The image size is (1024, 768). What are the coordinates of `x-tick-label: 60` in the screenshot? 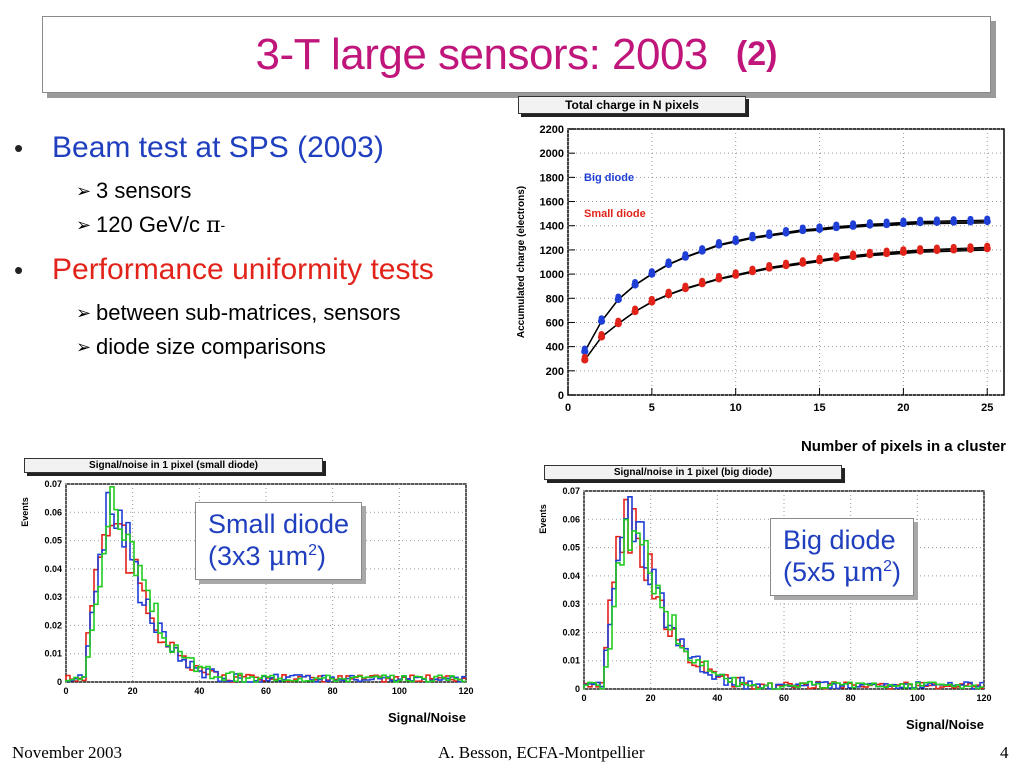 It's located at (784, 698).